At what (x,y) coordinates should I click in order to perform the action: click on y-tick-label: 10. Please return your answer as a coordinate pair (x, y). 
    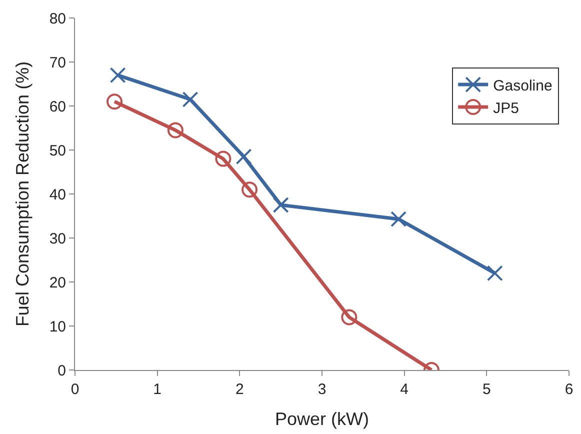
    Looking at the image, I should click on (57, 327).